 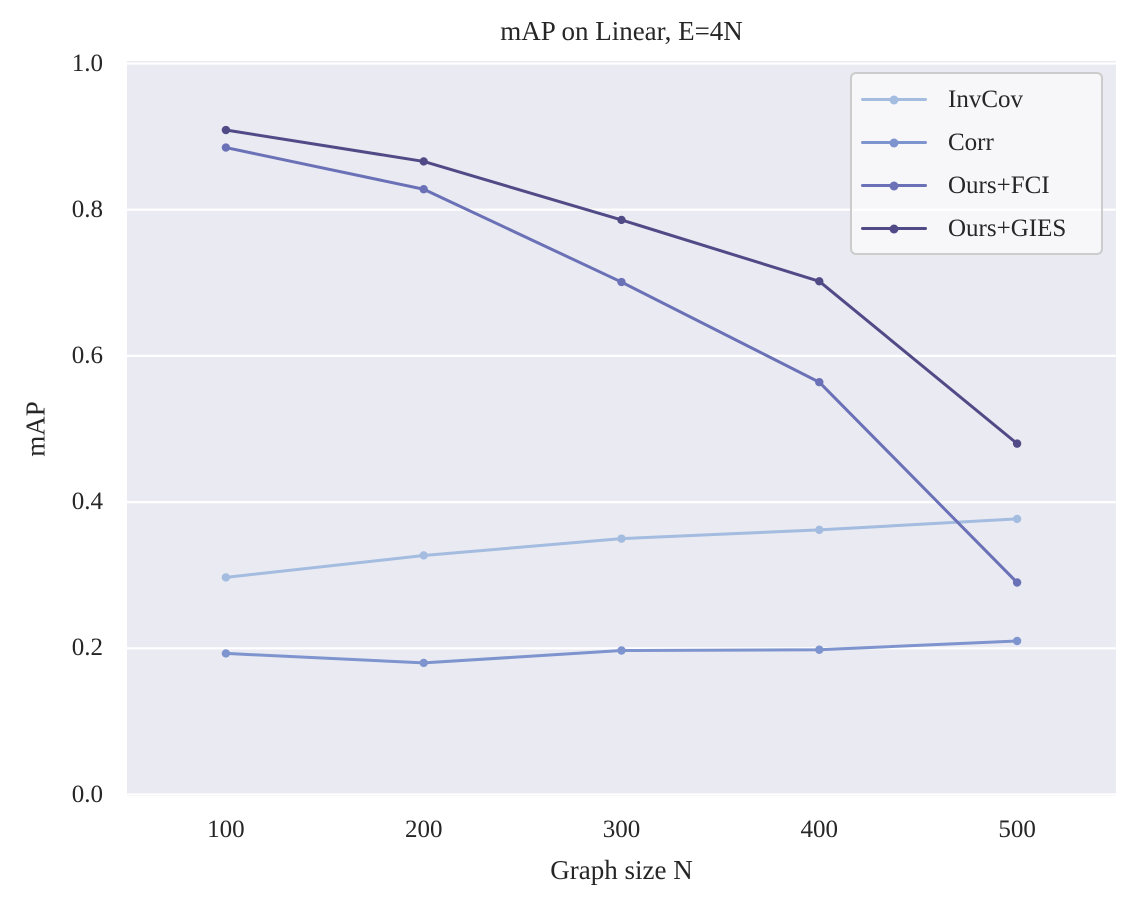 What do you see at coordinates (999, 185) in the screenshot?
I see `legend-label: Ours+FCI` at bounding box center [999, 185].